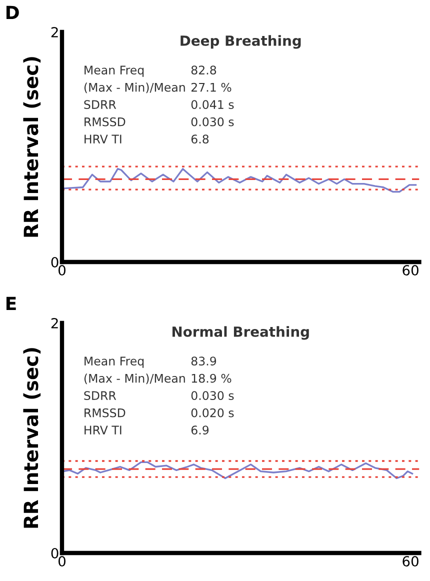 The height and width of the screenshot is (581, 430). Describe the element at coordinates (240, 42) in the screenshot. I see `chart-title: Deep Breathing` at that location.